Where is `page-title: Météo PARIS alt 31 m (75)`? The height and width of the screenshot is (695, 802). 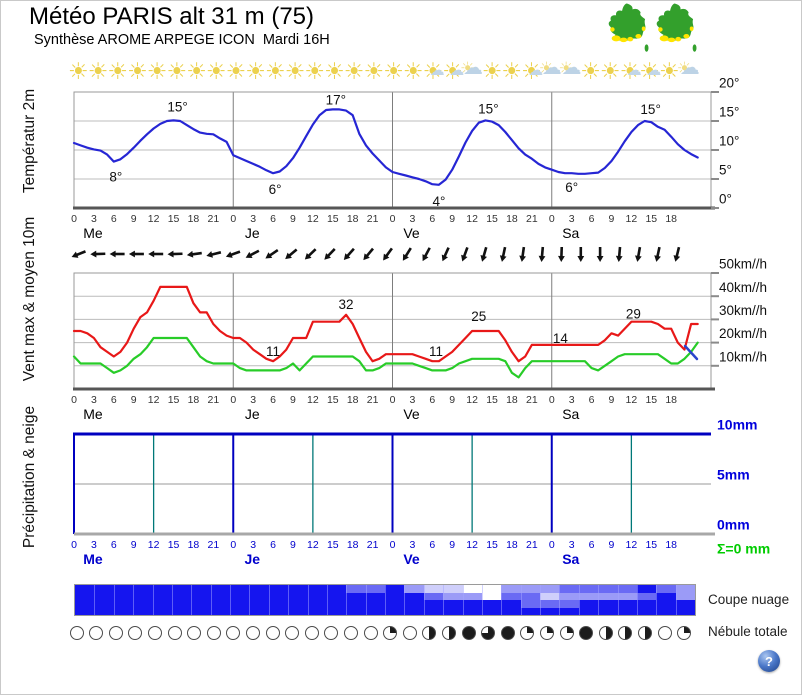
page-title: Météo PARIS alt 31 m (75) is located at coordinates (171, 16).